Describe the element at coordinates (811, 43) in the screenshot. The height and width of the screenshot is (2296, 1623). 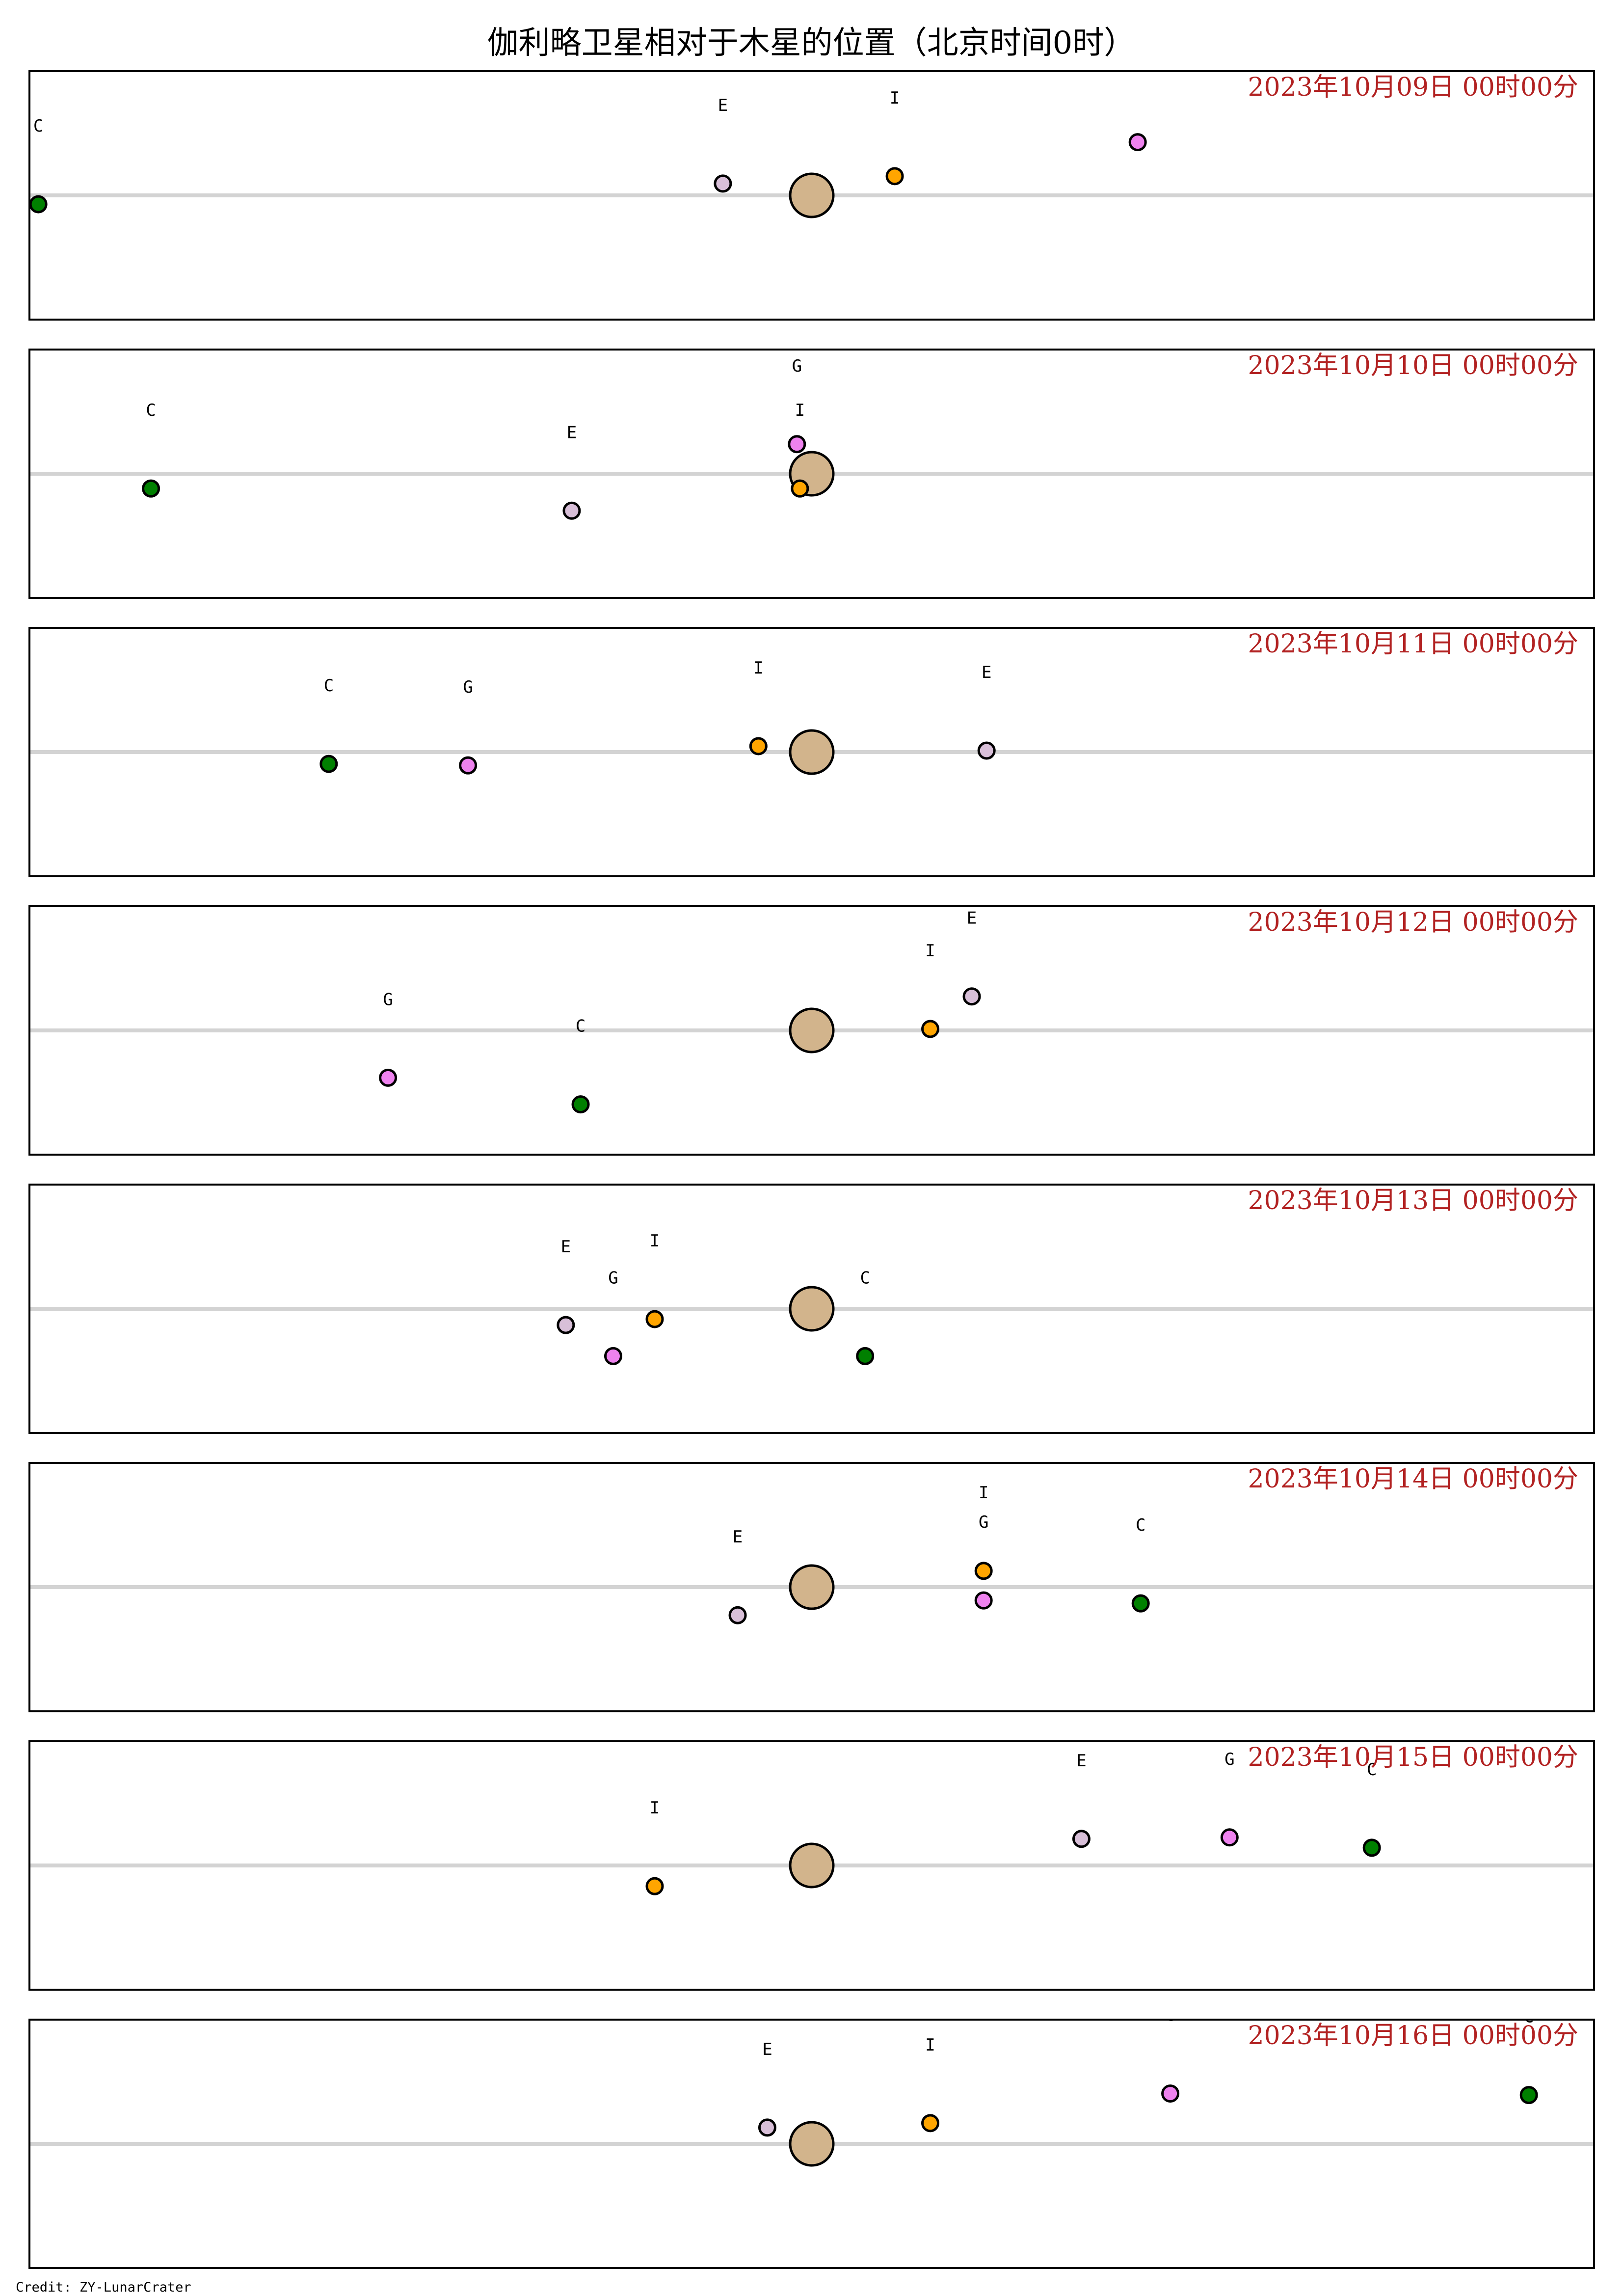
I see `chart-title: 伽利略卫星相对于木星的位置（北京时间0时）` at that location.